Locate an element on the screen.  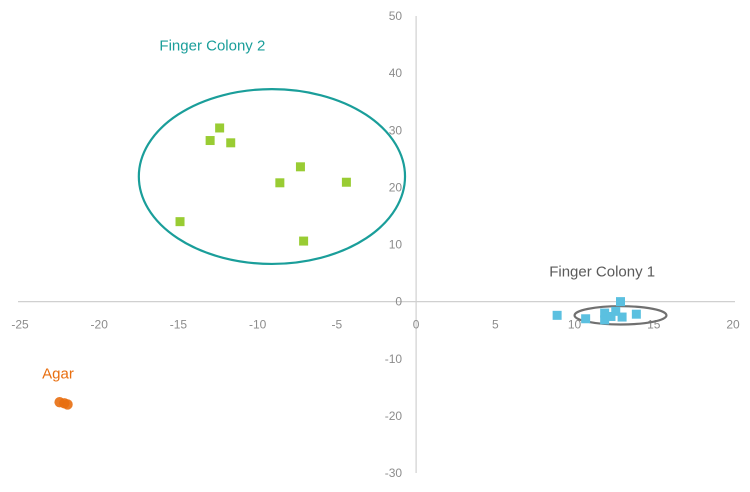
x-tick-label: -15 is located at coordinates (179, 325).